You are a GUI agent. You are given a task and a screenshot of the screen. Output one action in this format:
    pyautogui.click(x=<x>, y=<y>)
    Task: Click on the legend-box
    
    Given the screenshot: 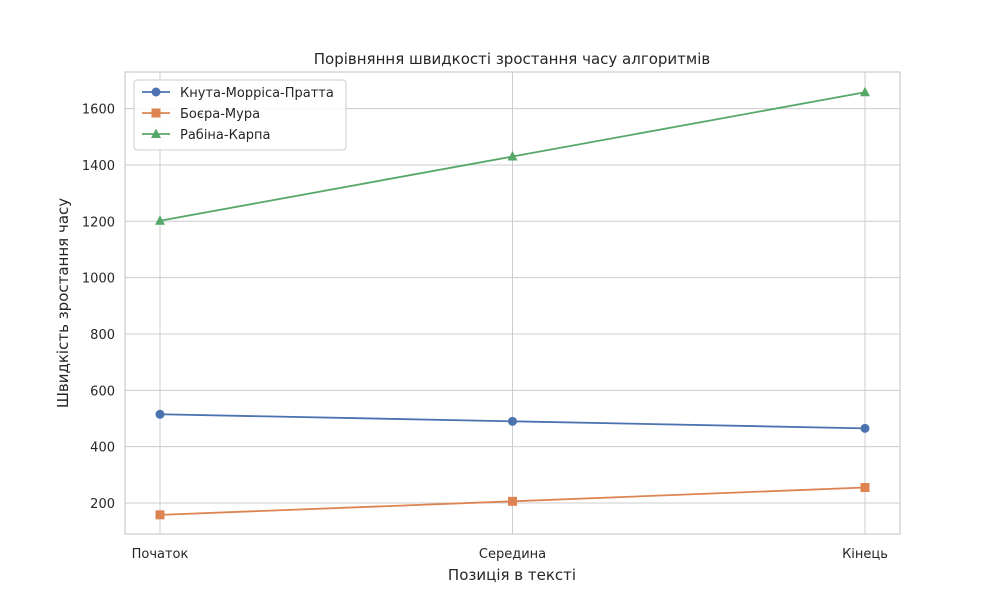 What is the action you would take?
    pyautogui.click(x=240, y=115)
    